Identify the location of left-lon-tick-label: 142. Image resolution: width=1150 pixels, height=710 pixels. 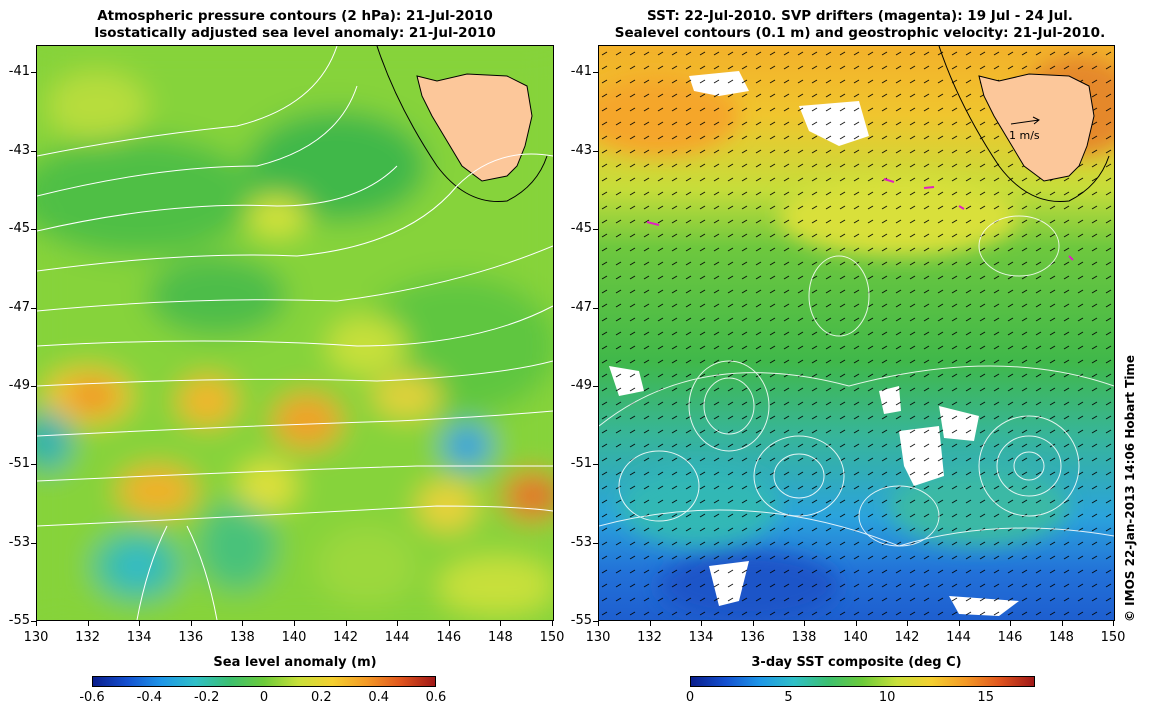
(345, 637).